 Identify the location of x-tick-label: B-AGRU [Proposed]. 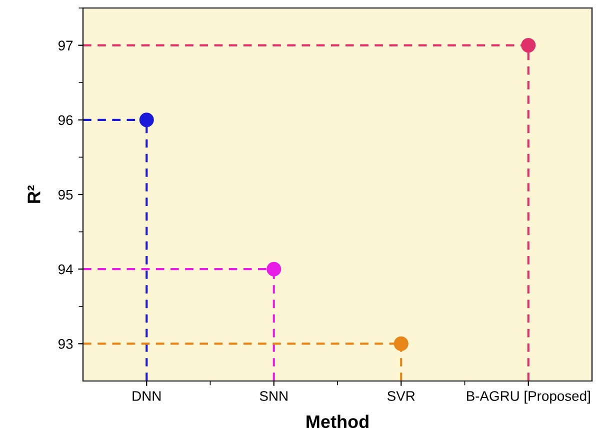
(528, 397).